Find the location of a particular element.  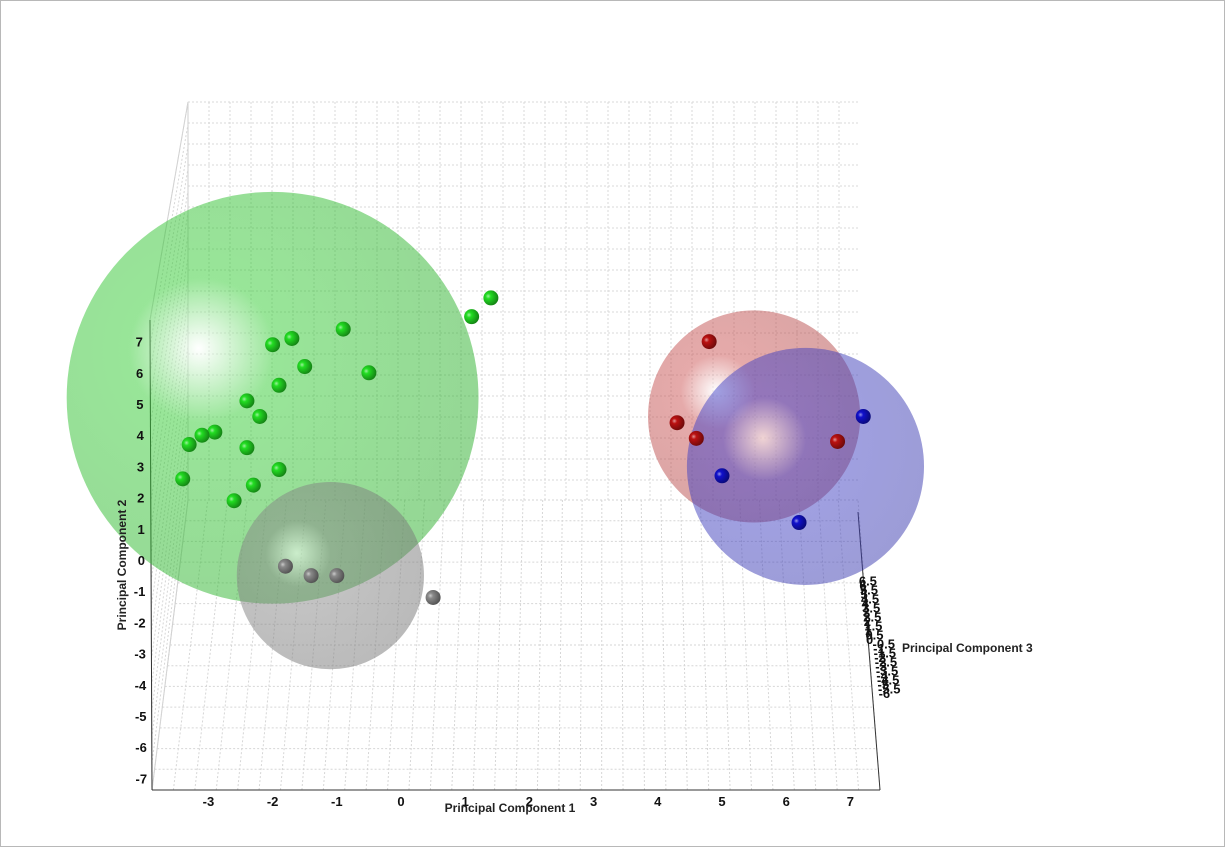

y-tick-label: -7 is located at coordinates (142, 778).